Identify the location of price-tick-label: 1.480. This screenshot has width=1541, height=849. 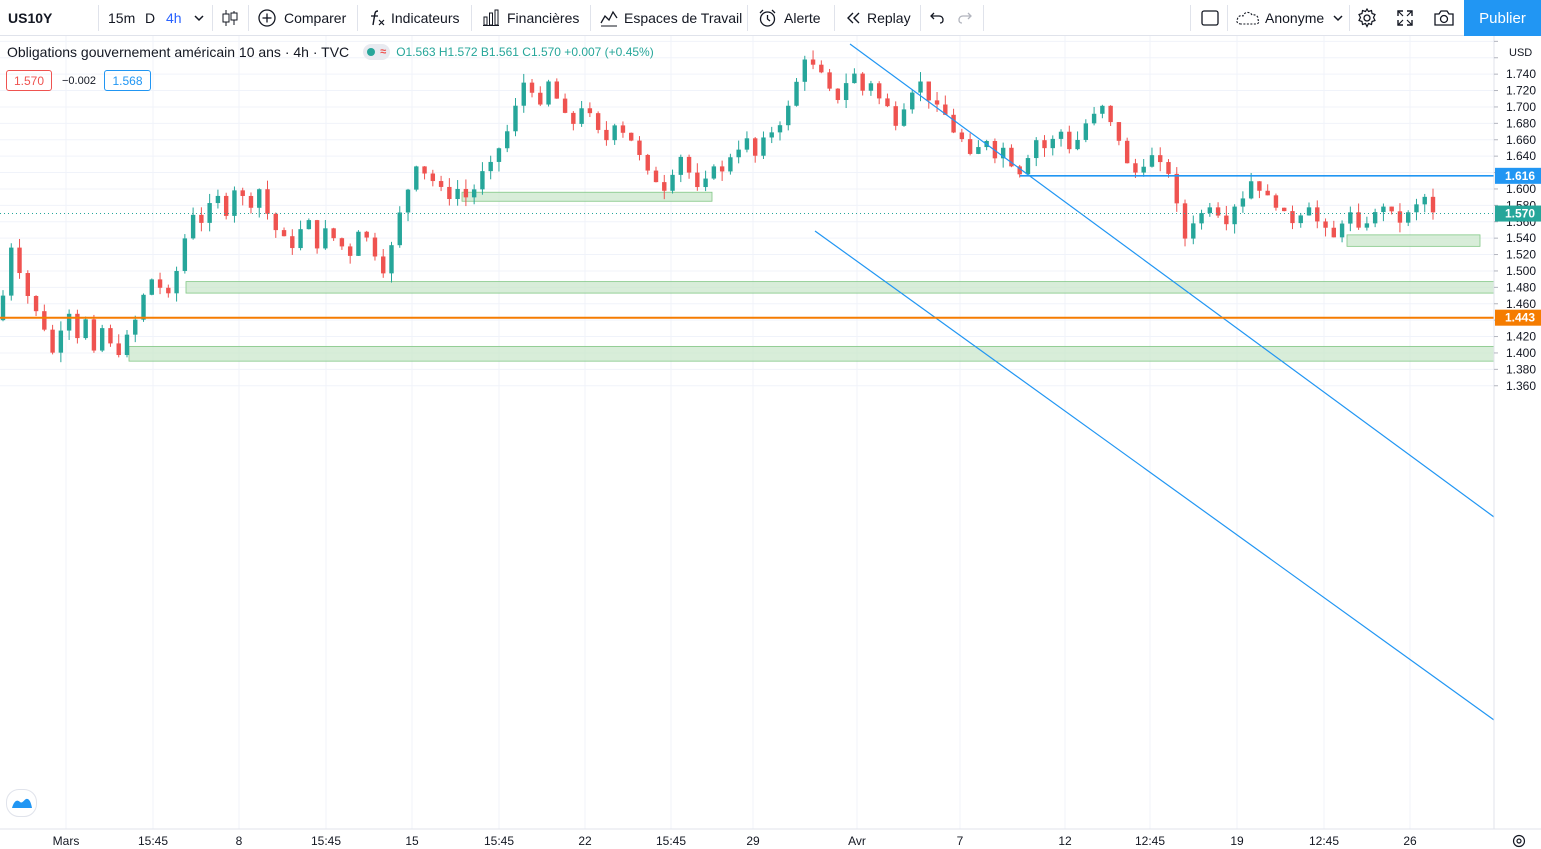
(1521, 287).